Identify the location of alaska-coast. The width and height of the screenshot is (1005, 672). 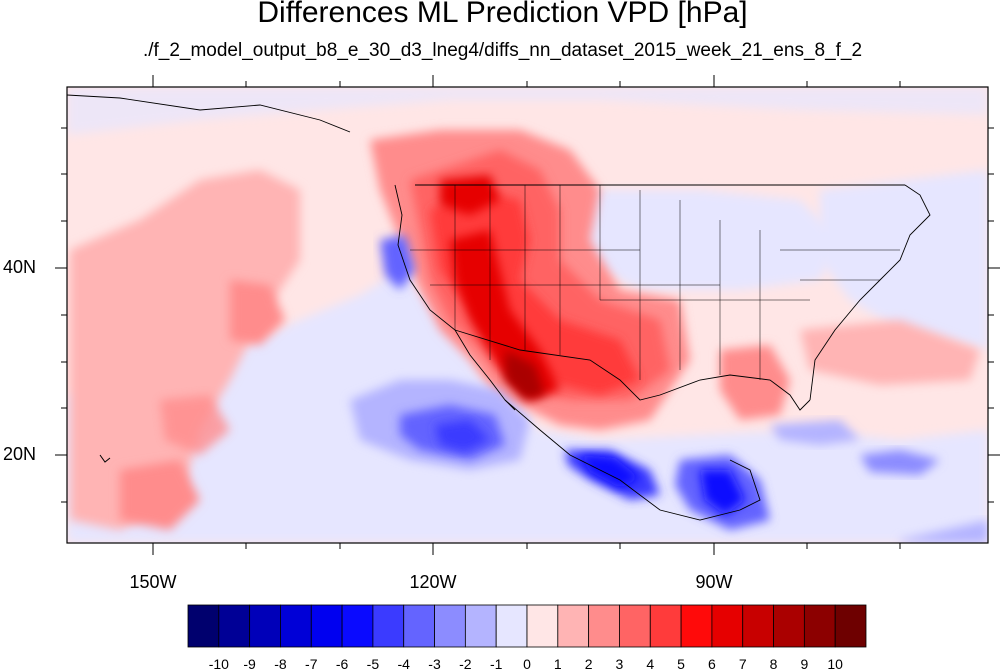
(209, 113).